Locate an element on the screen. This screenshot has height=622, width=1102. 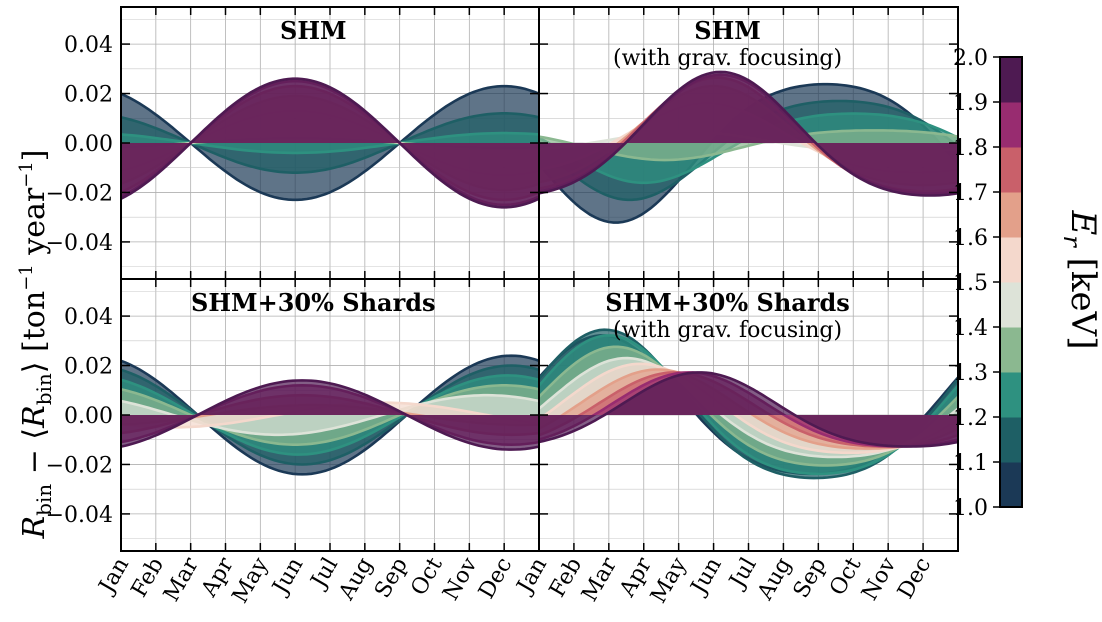
series-line-1.55kev is located at coordinates (748, 408).